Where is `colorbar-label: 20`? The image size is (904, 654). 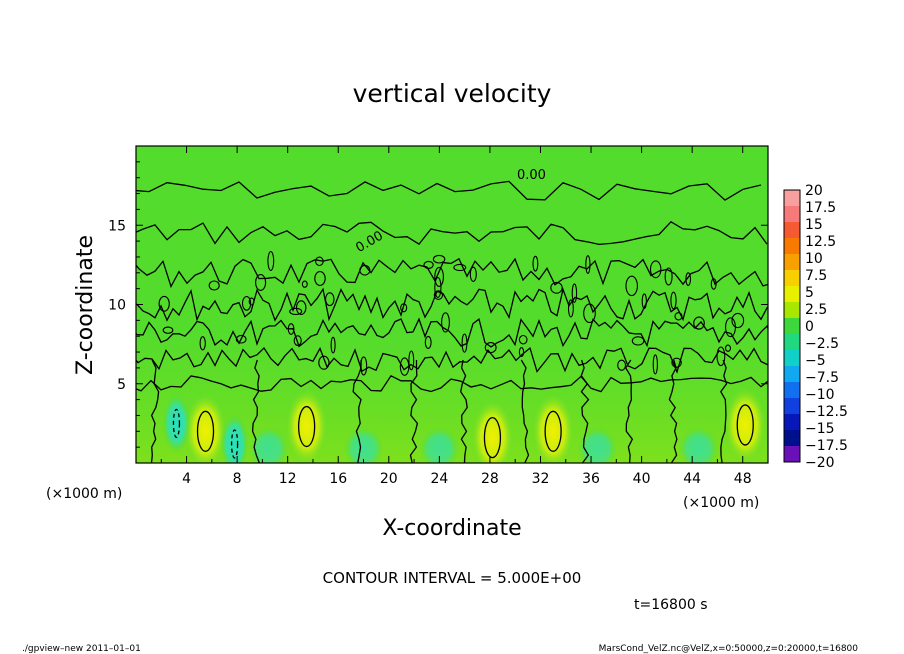
colorbar-label: 20 is located at coordinates (814, 191).